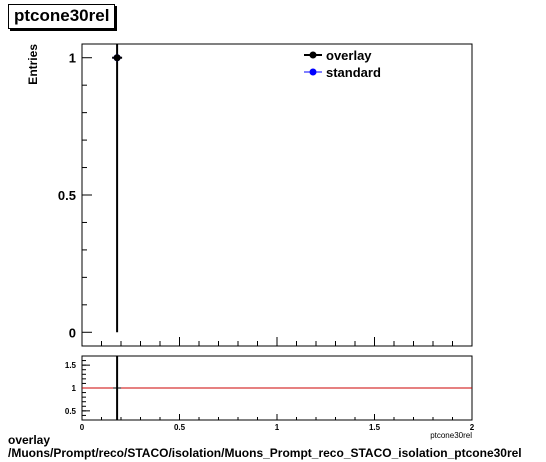 Image resolution: width=546 pixels, height=462 pixels. Describe the element at coordinates (82, 427) in the screenshot. I see `ratio-x-tick-label: 0` at that location.